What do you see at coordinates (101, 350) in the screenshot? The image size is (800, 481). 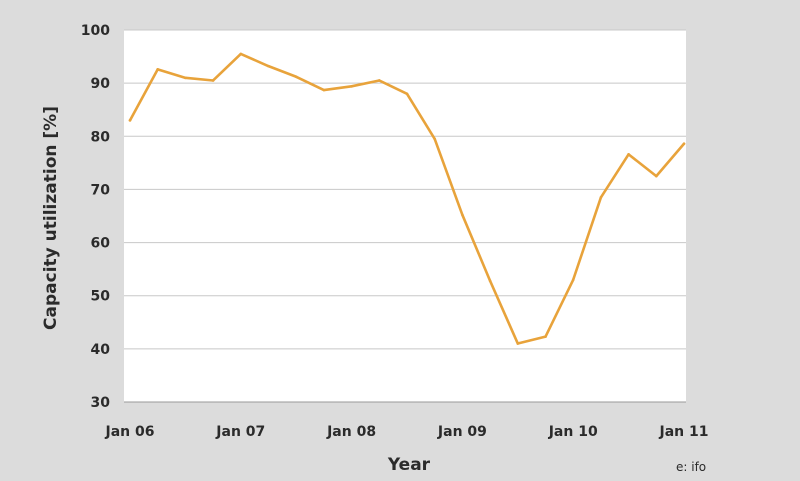 I see `y-tick-label: 40` at bounding box center [101, 350].